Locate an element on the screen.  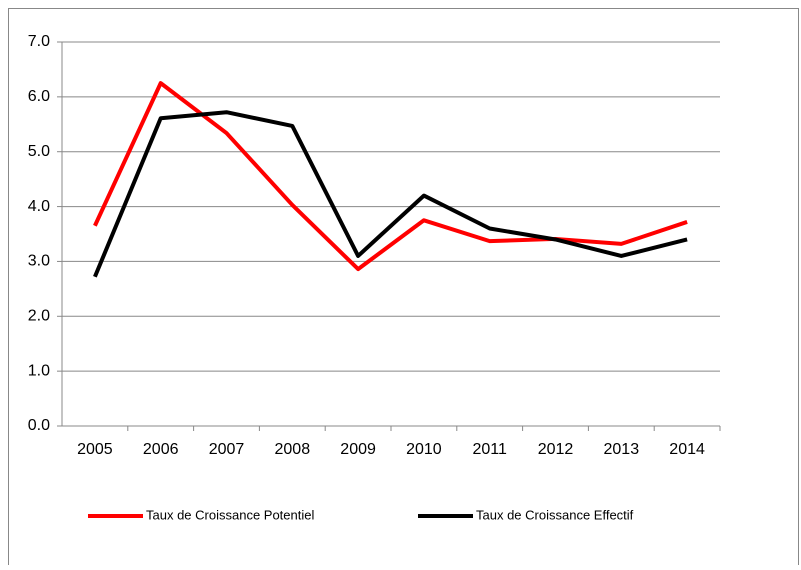
y-tick-label: 2.0 is located at coordinates (39, 316).